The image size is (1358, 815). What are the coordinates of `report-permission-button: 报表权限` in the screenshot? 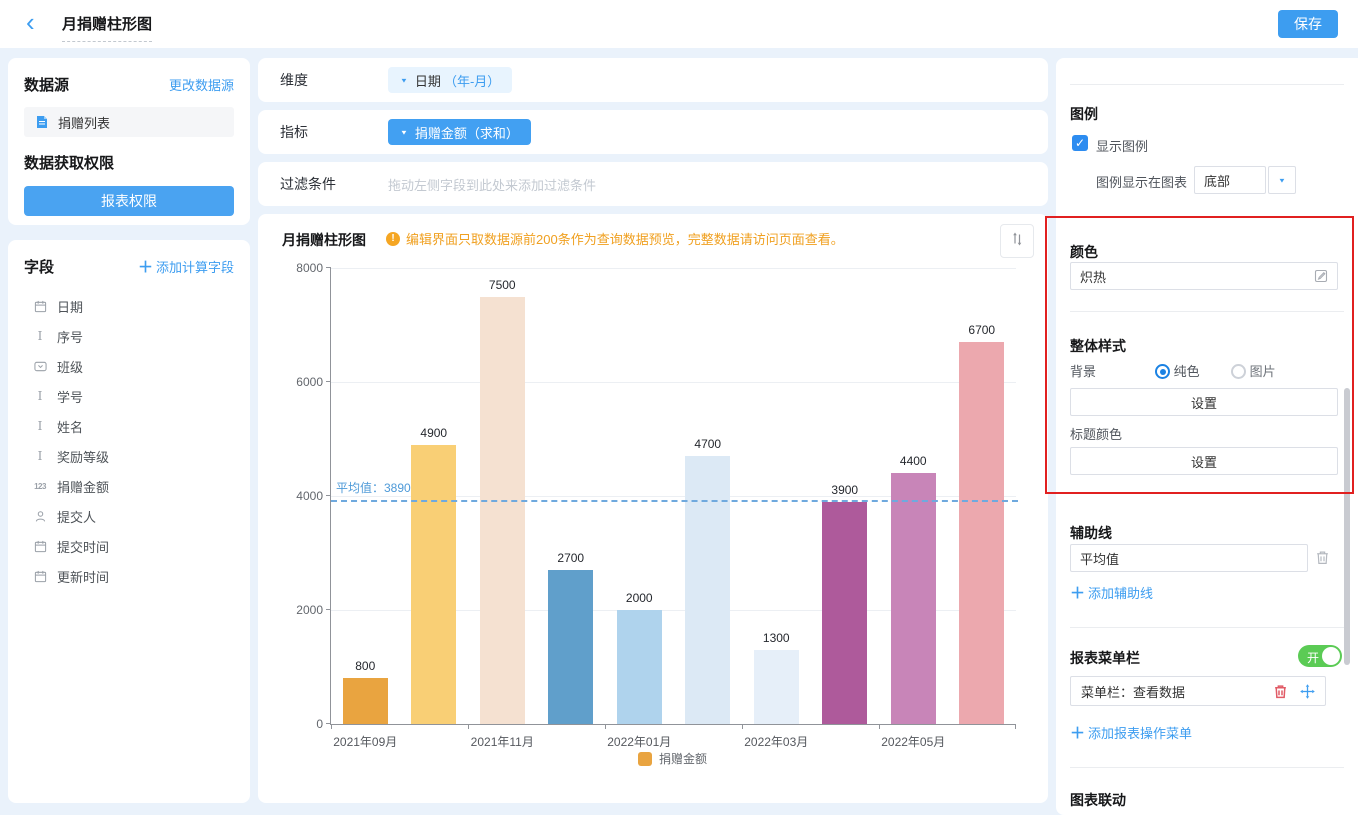 It's located at (129, 201).